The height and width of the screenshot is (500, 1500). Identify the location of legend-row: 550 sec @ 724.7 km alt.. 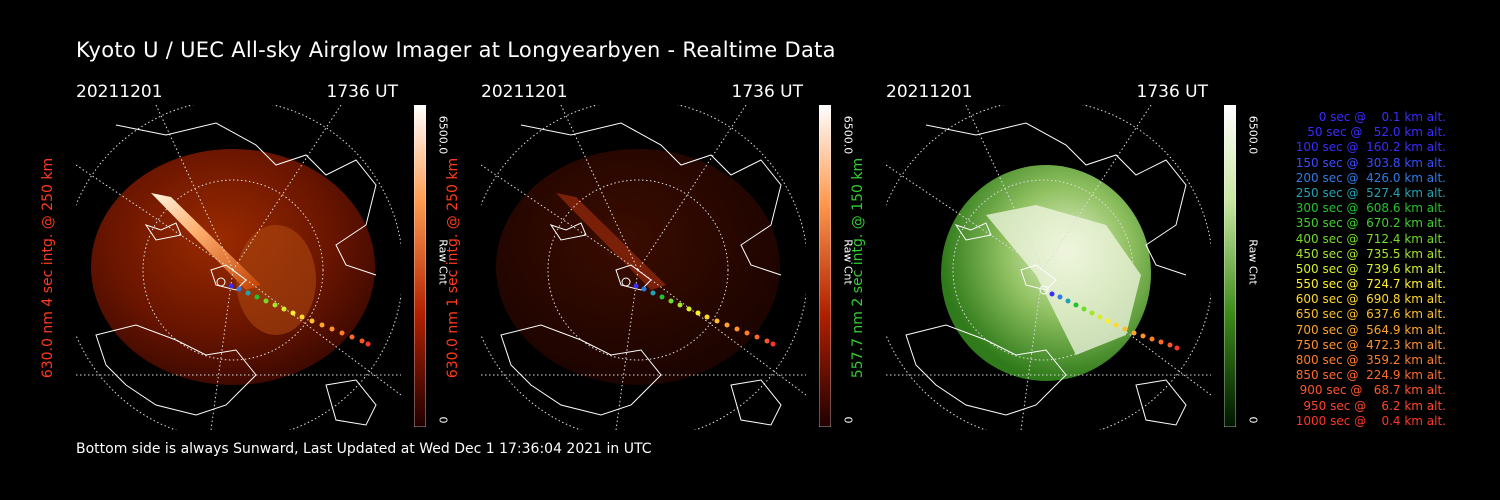
(1370, 284).